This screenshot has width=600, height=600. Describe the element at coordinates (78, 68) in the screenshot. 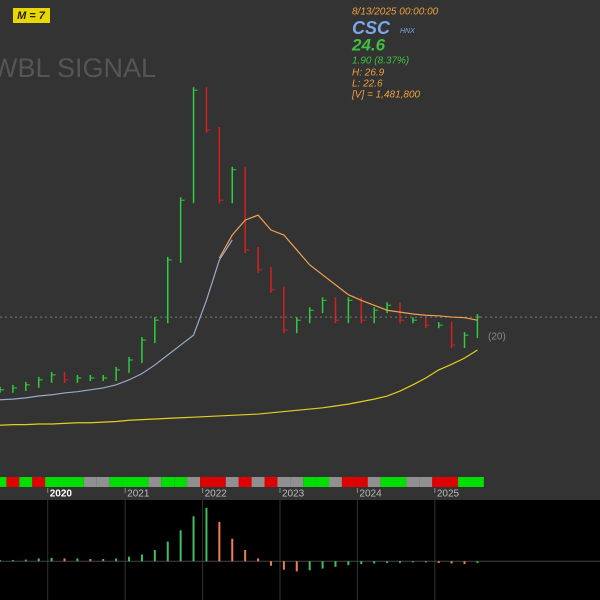

I see `chart-title: WBL SIGNAL` at that location.